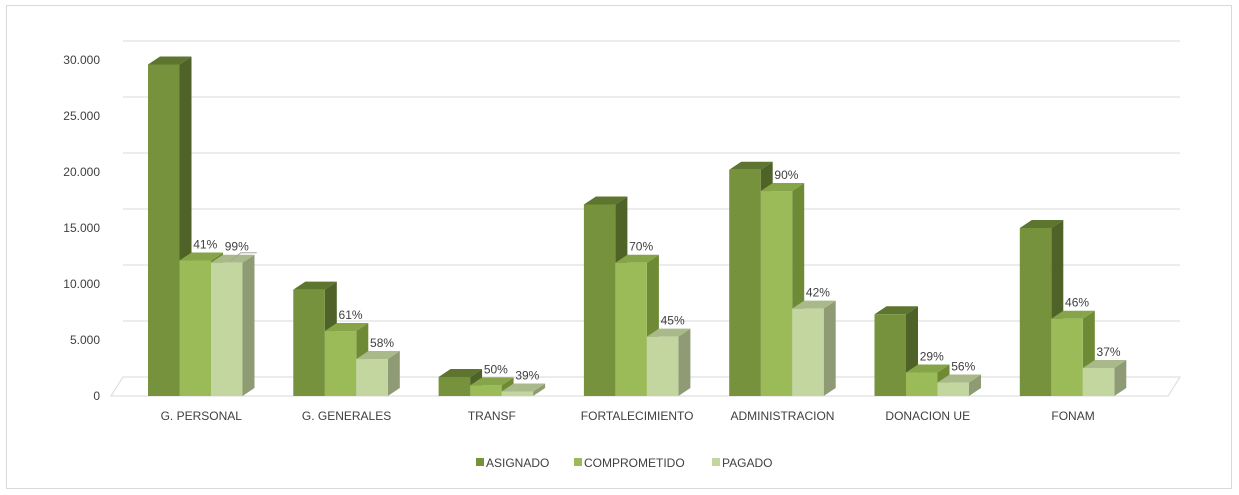  Describe the element at coordinates (205, 244) in the screenshot. I see `data-label: 41%` at that location.